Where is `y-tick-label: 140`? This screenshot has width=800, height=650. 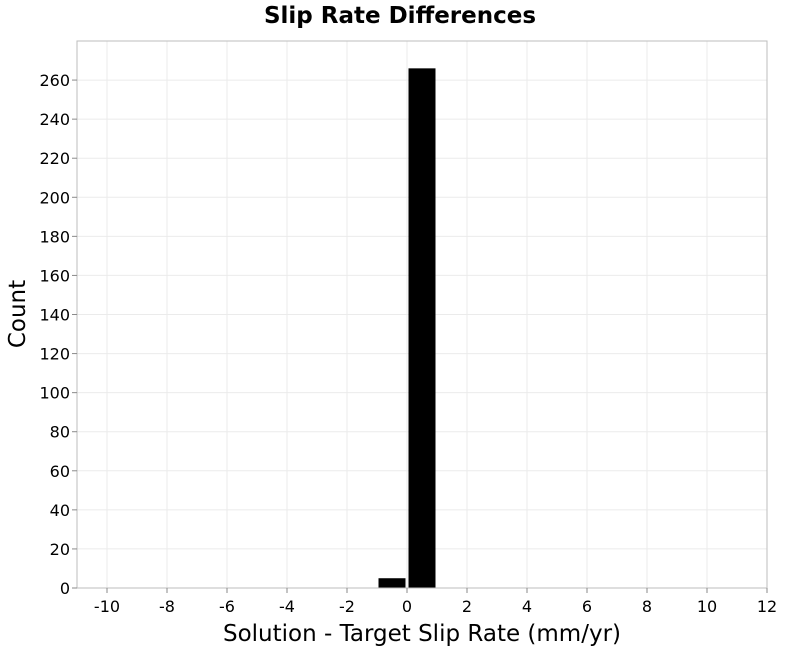
y-tick-label: 140 is located at coordinates (54, 315).